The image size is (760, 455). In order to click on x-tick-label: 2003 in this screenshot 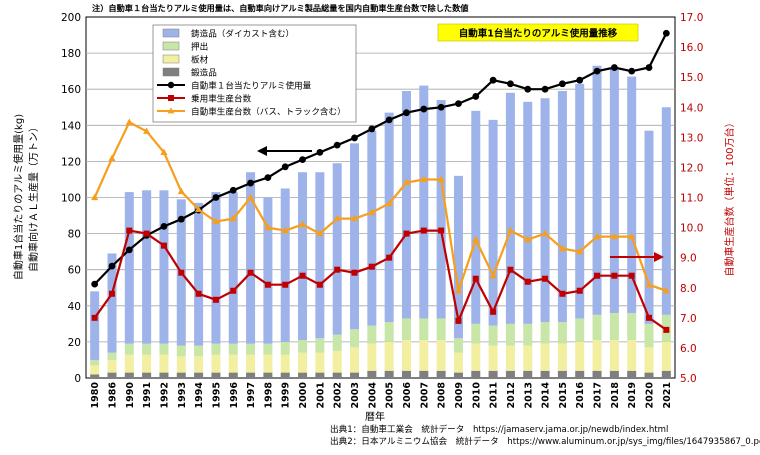, I will do `click(355, 395)`.